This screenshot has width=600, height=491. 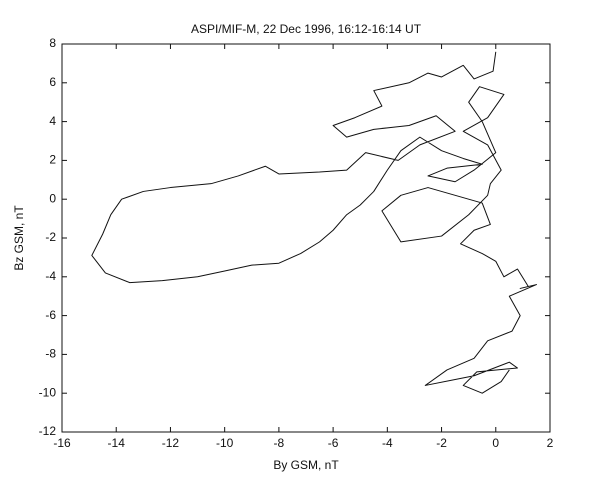 What do you see at coordinates (550, 443) in the screenshot?
I see `x-tick-label: 2` at bounding box center [550, 443].